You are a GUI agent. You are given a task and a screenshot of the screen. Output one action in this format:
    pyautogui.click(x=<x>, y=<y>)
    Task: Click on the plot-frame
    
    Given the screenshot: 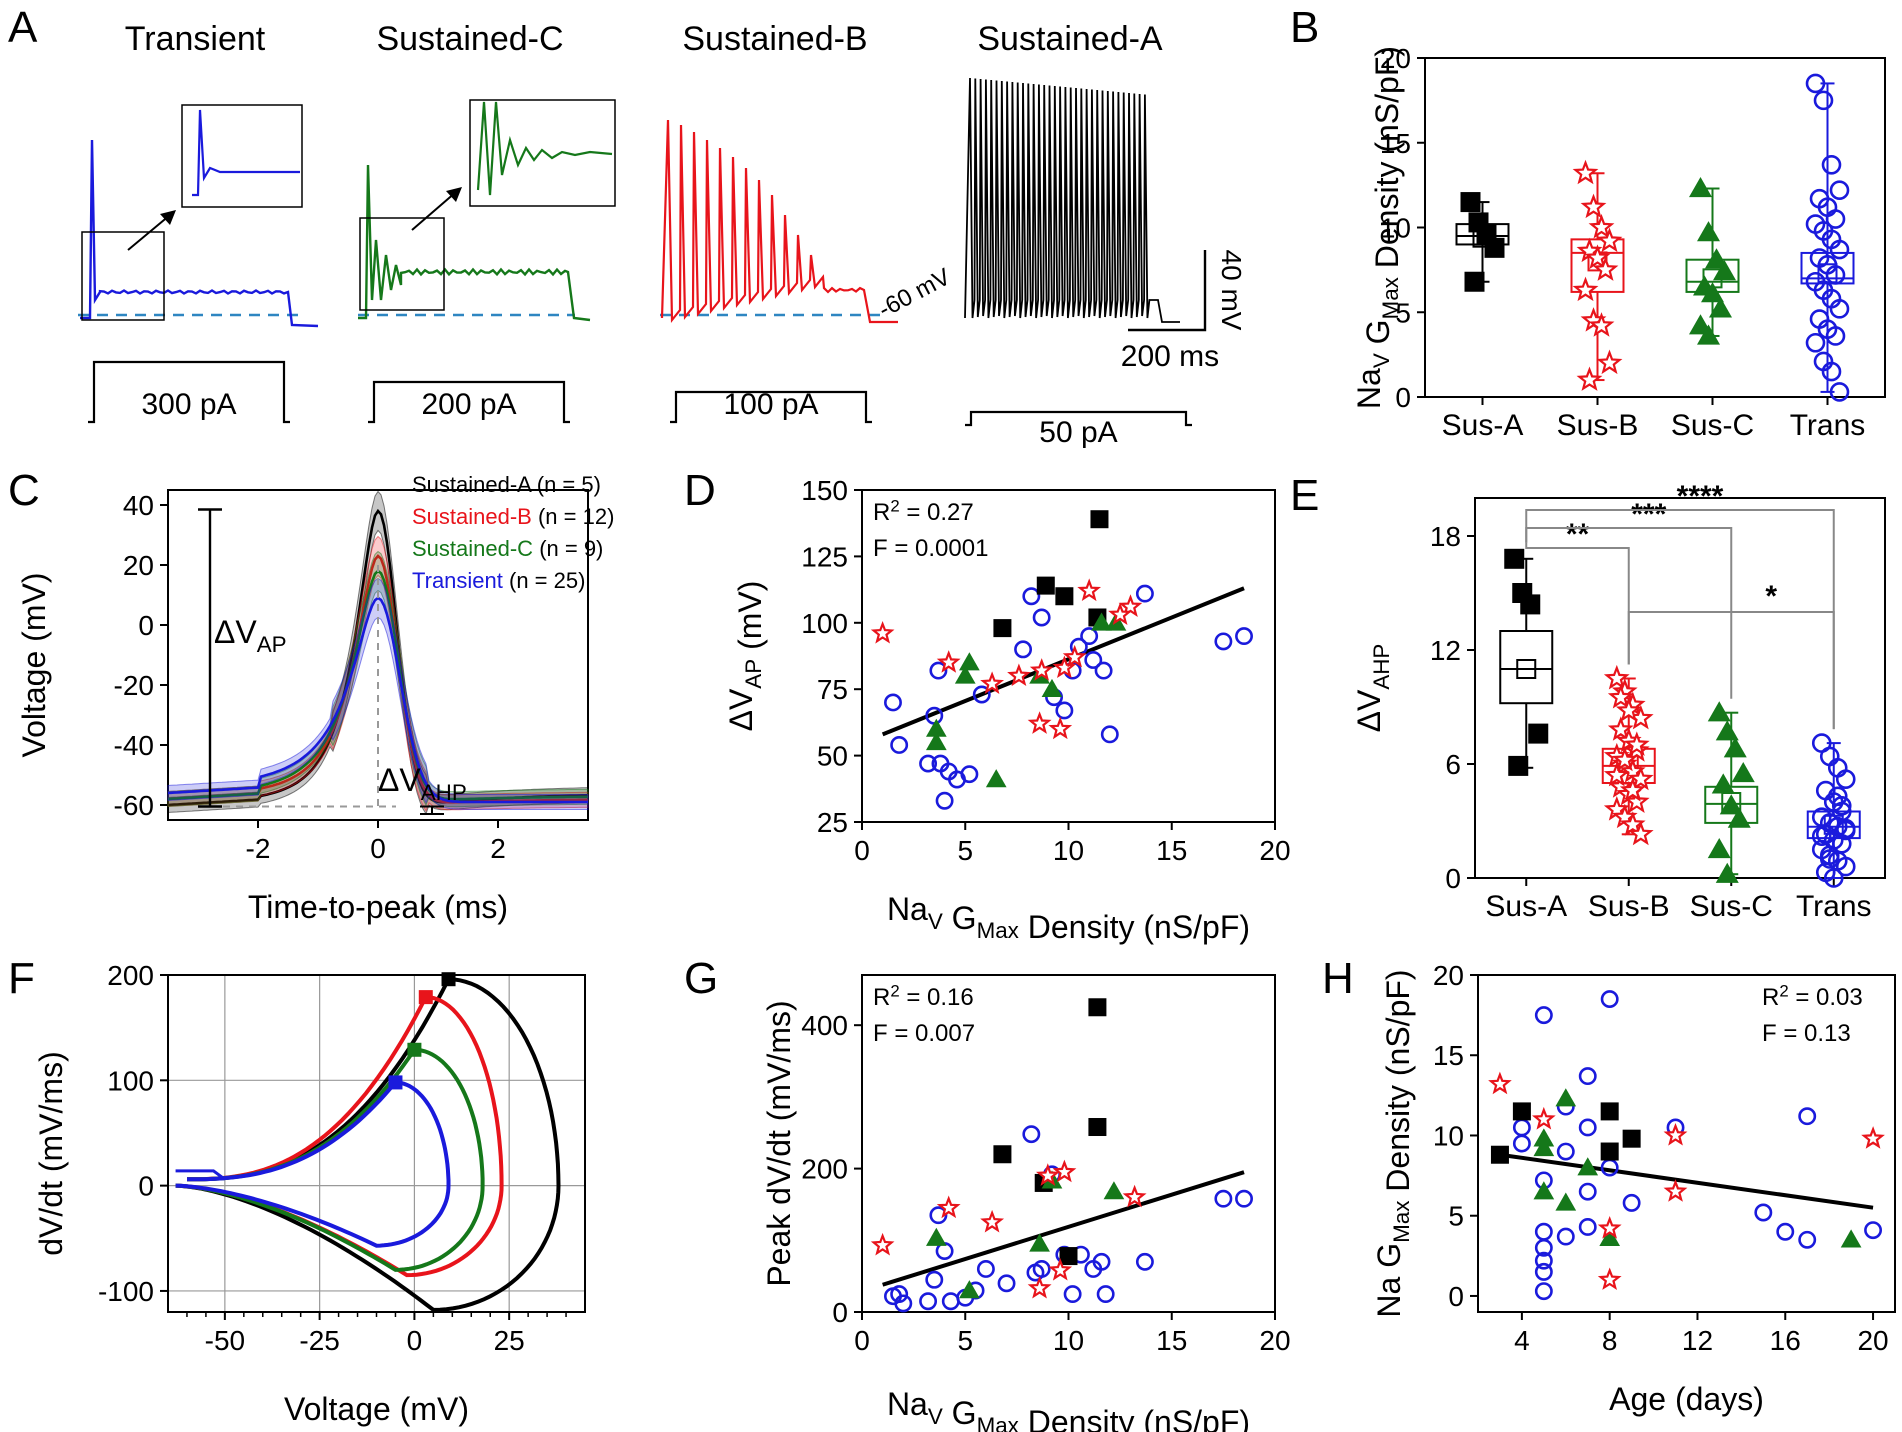 What is the action you would take?
    pyautogui.click(x=376, y=1143)
    